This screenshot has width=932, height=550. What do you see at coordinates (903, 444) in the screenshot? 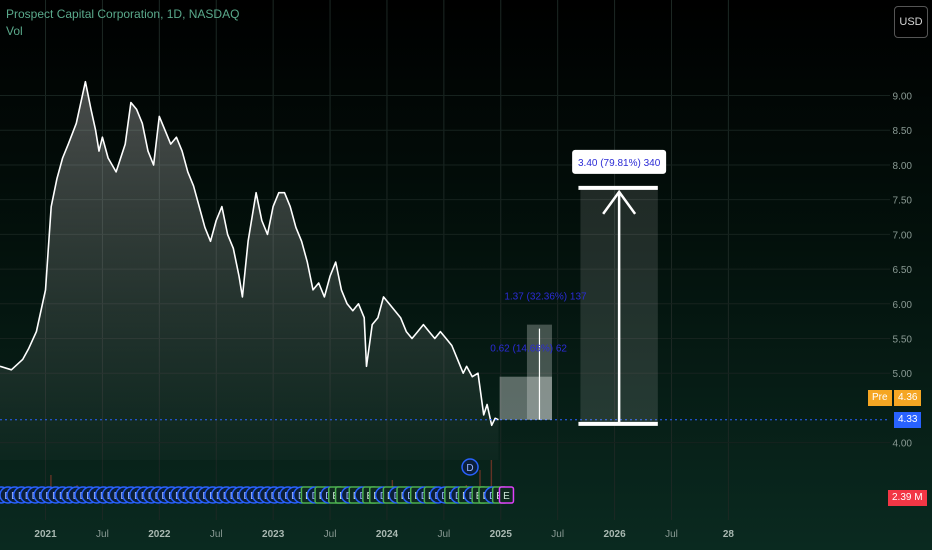
I see `y-axis-tick-label: 4.00` at bounding box center [903, 444].